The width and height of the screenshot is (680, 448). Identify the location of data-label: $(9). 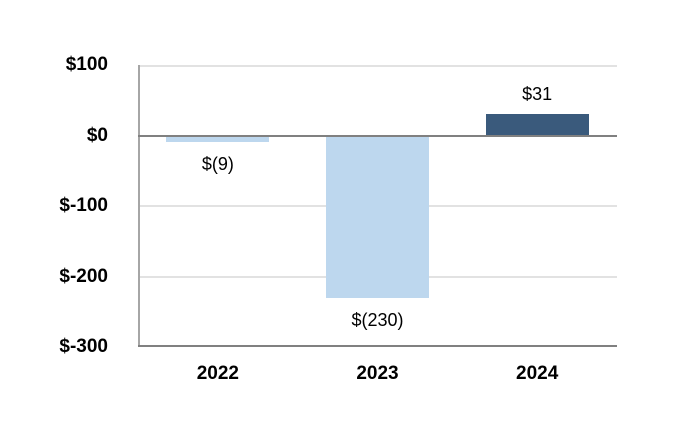
(217, 163).